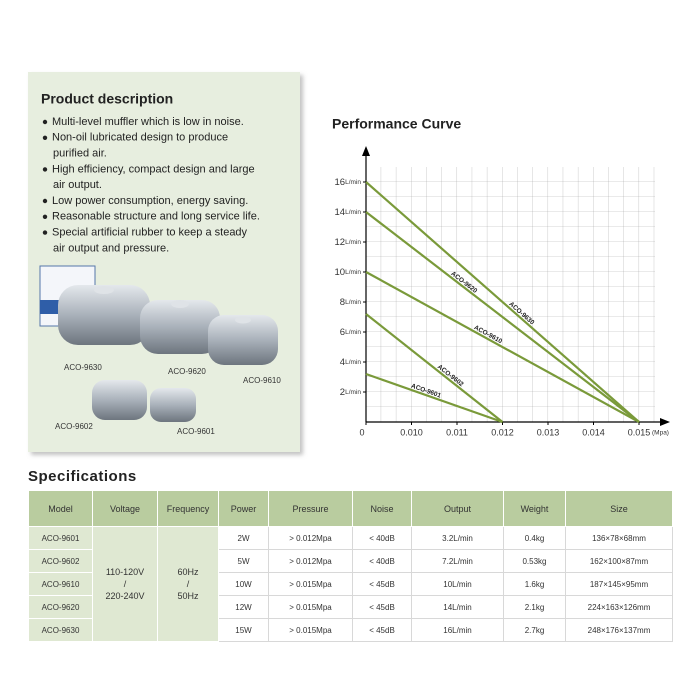  I want to click on y-tick-value: 14, so click(340, 212).